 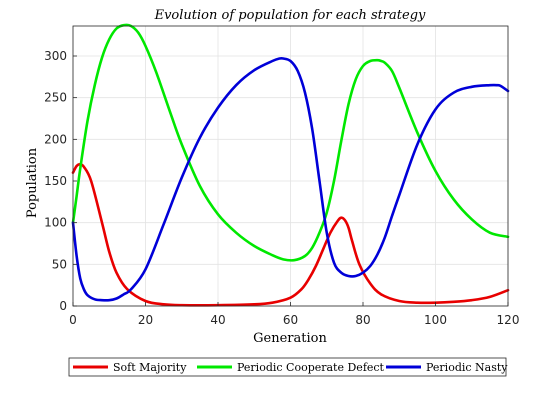 I want to click on y-tick-label: 150, so click(x=55, y=181).